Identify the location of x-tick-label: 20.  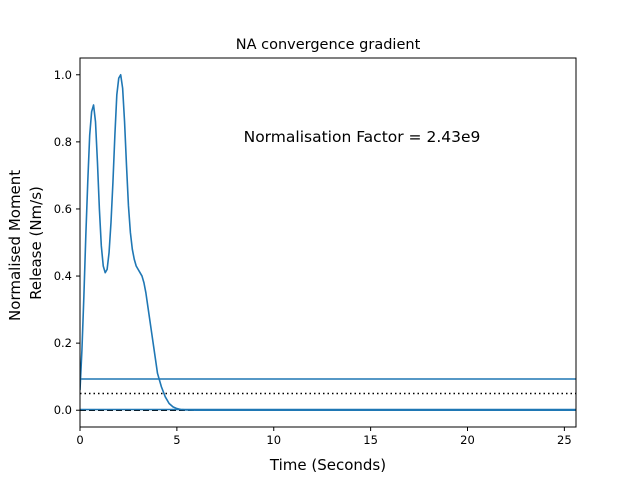
(467, 440).